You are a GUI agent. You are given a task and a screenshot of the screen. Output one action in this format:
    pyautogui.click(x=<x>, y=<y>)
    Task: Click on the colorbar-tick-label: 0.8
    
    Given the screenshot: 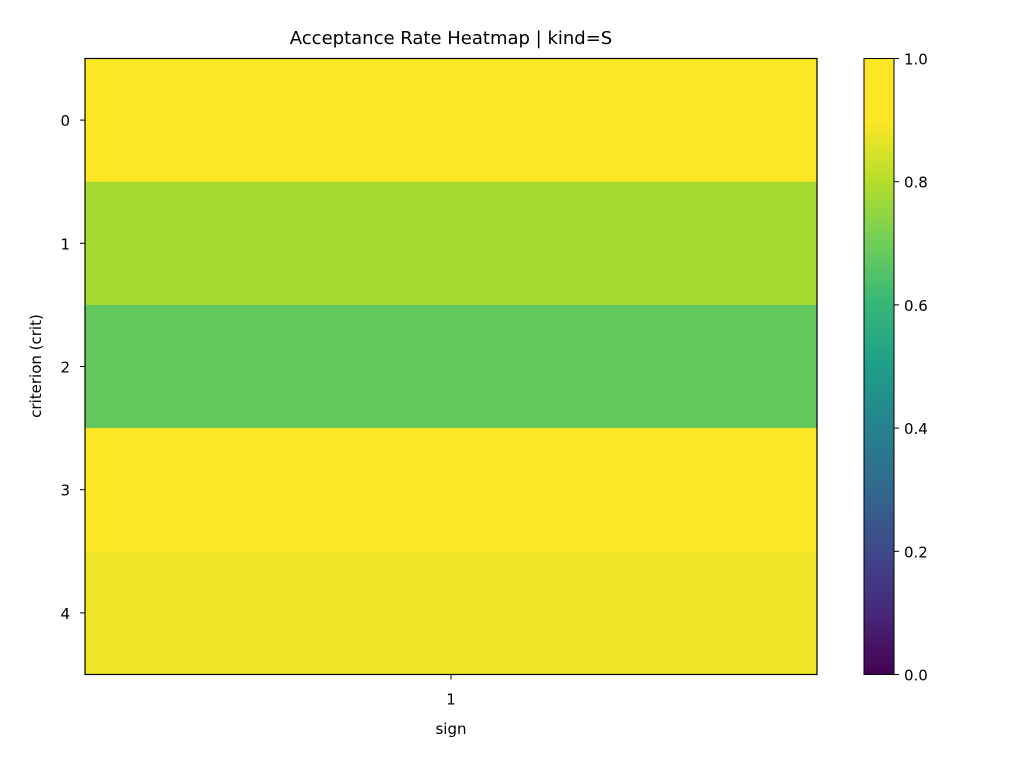 What is the action you would take?
    pyautogui.click(x=916, y=183)
    